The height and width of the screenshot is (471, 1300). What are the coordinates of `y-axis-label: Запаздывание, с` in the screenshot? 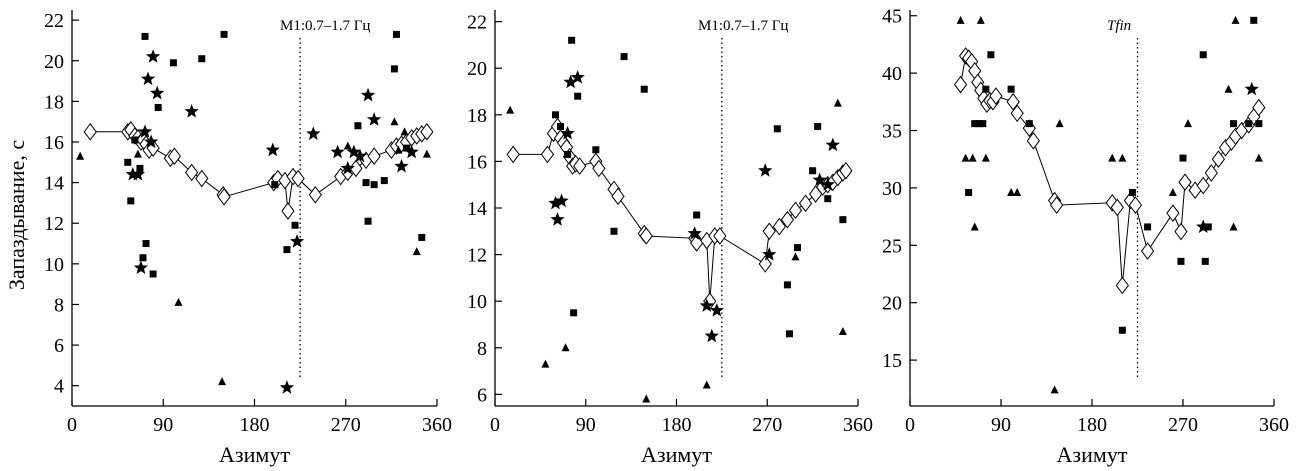 It's located at (16, 215).